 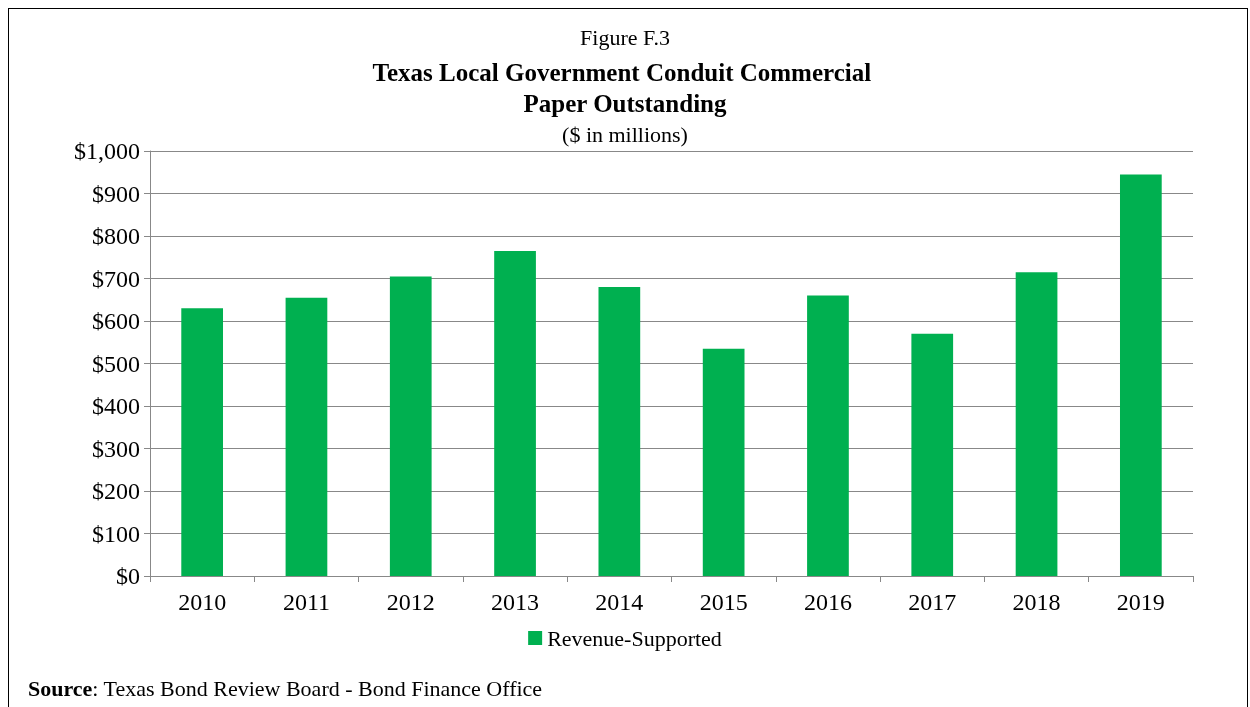 What do you see at coordinates (285, 688) in the screenshot?
I see `source-note: Source: Texas Bond Review Board - Bond Finance Office` at bounding box center [285, 688].